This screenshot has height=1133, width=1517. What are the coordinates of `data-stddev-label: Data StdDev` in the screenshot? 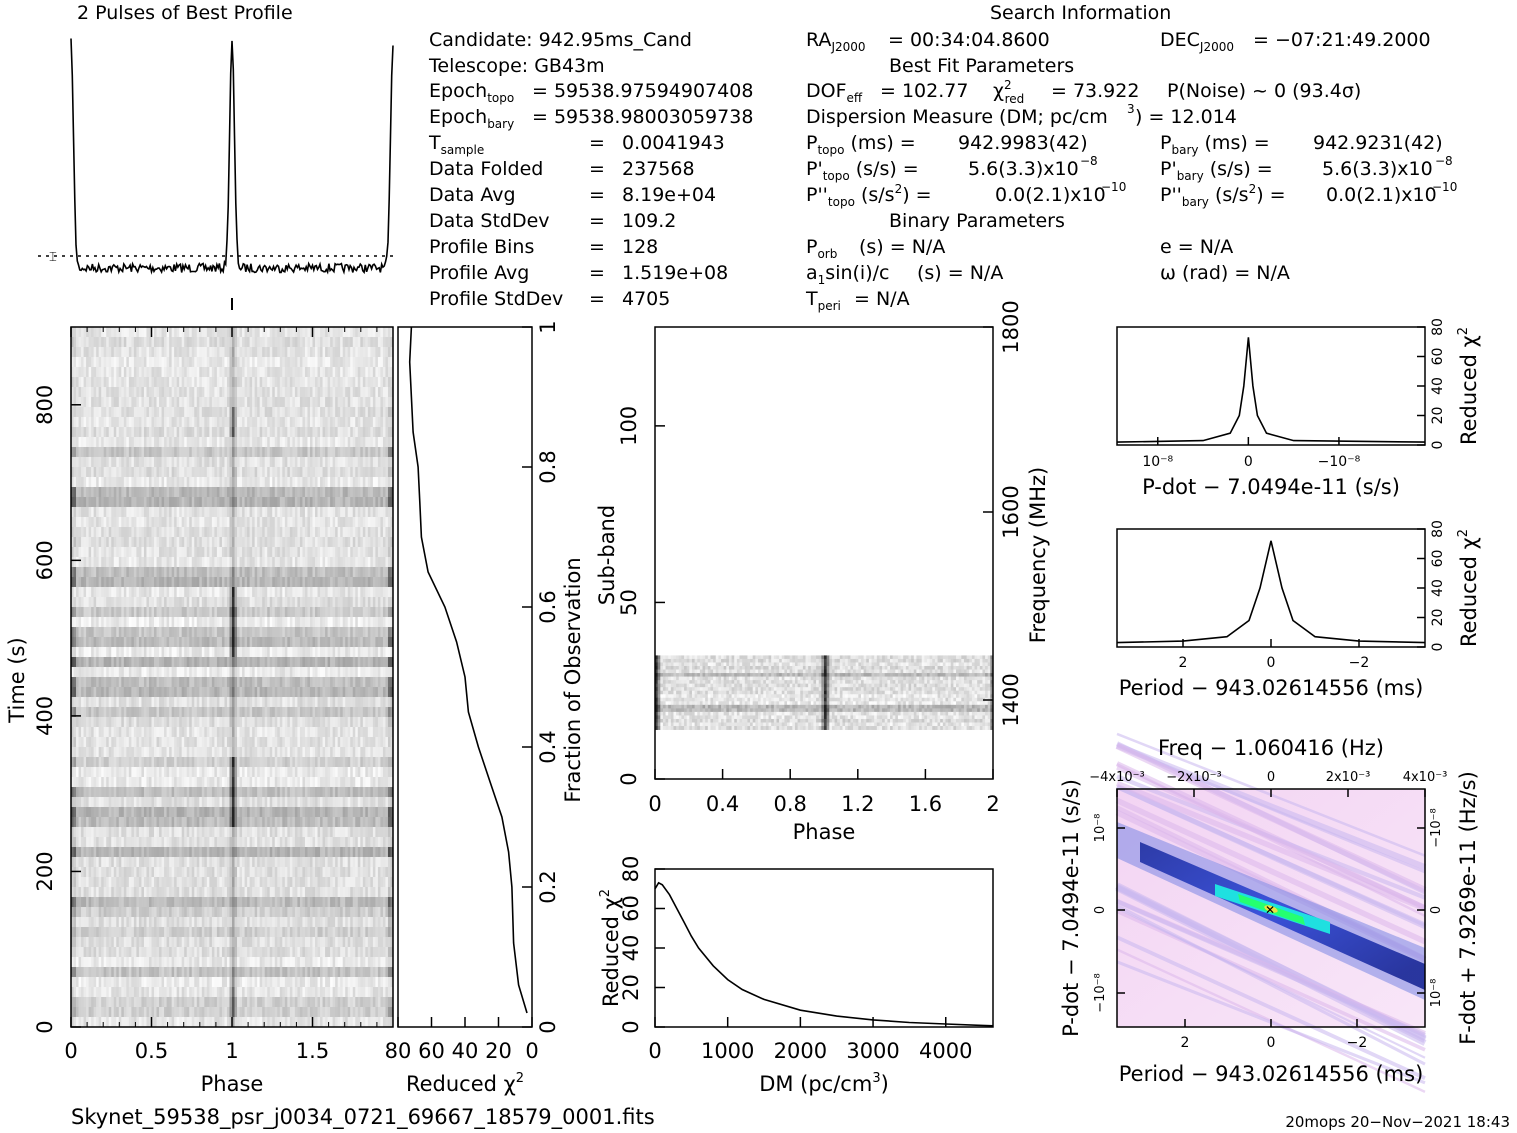 It's located at (489, 221).